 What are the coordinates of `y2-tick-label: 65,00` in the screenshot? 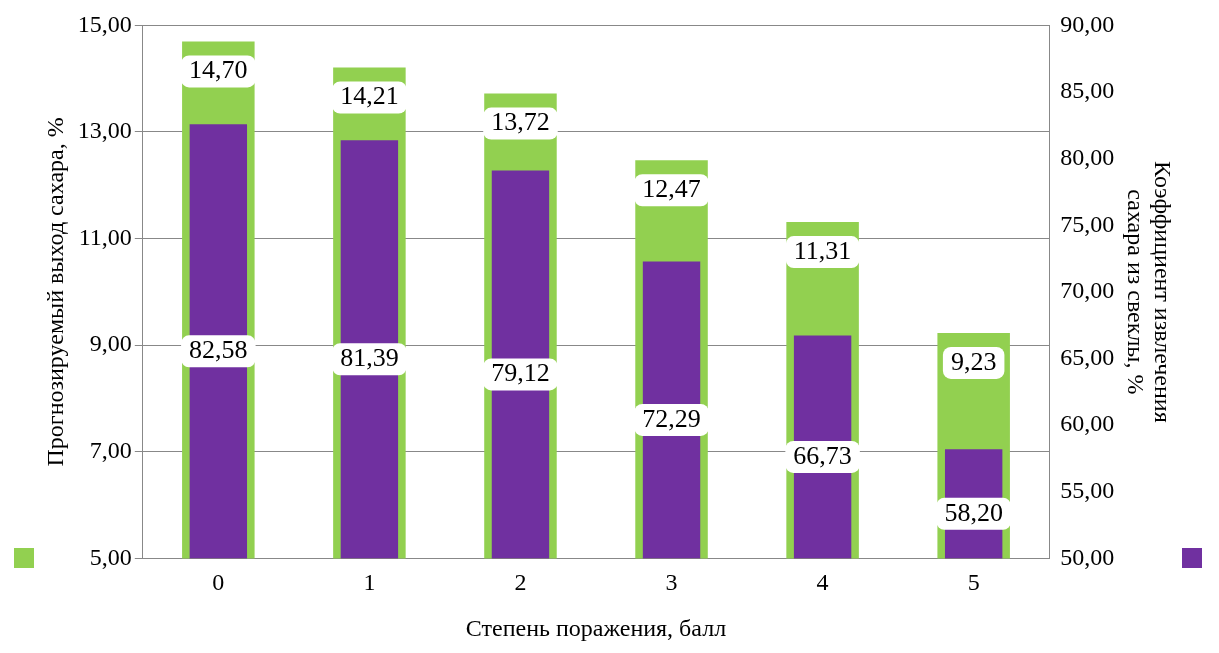 It's located at (1087, 356).